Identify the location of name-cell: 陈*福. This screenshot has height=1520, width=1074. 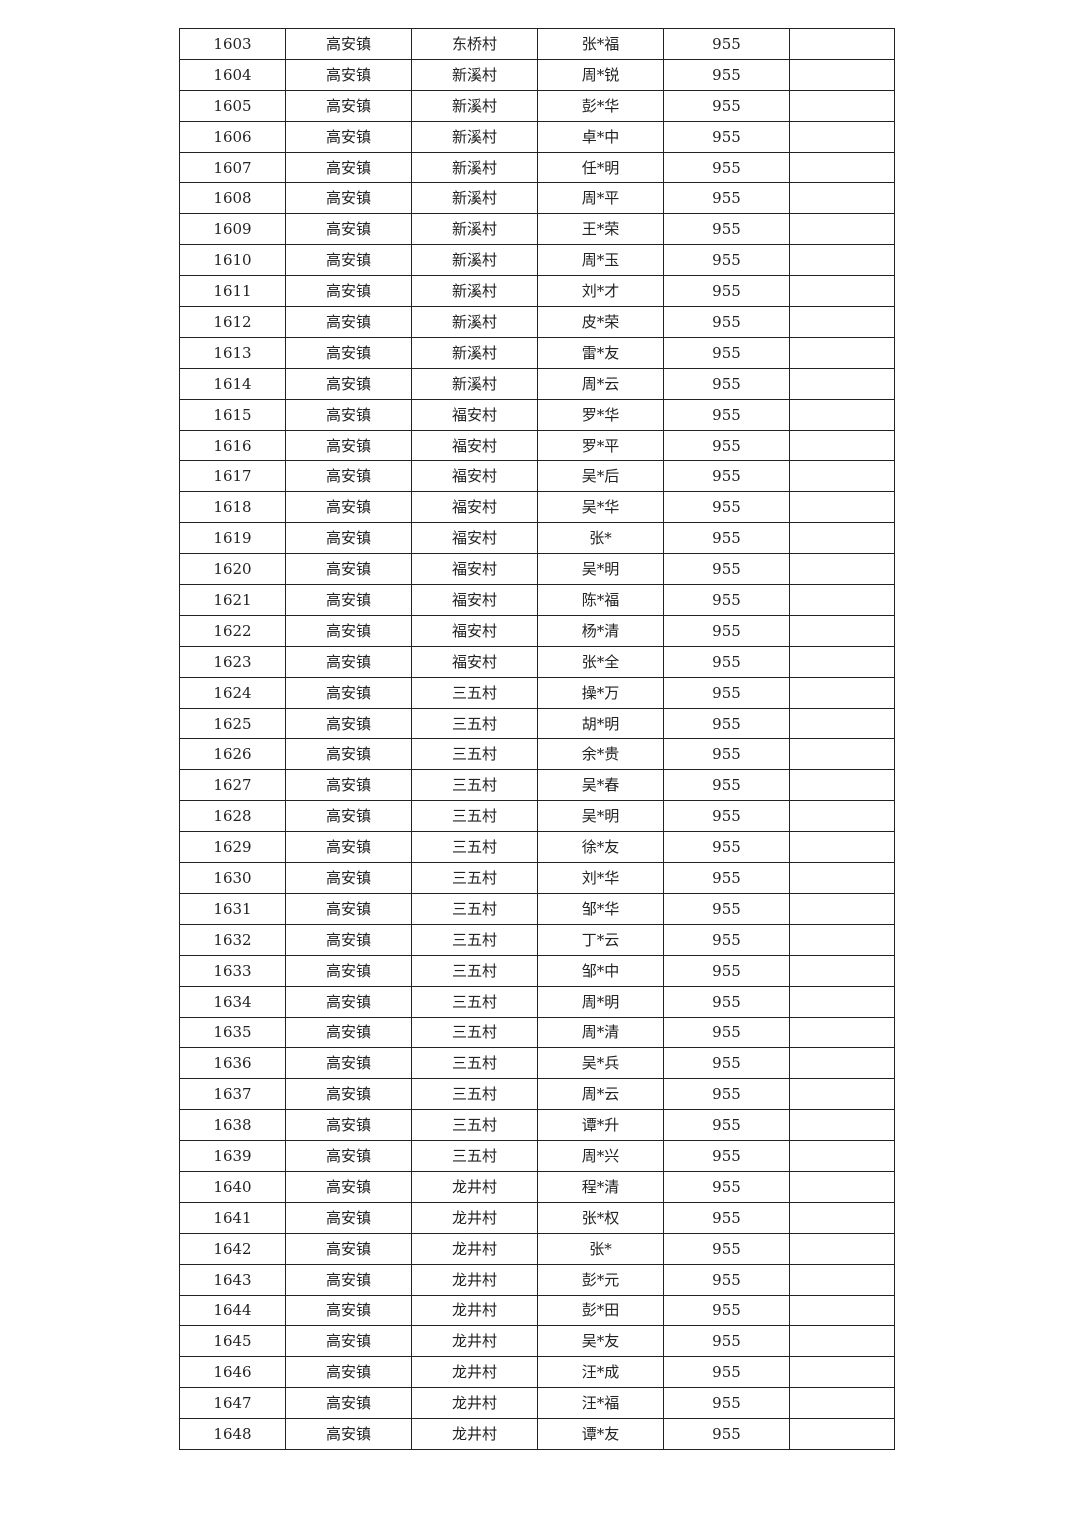
(600, 600).